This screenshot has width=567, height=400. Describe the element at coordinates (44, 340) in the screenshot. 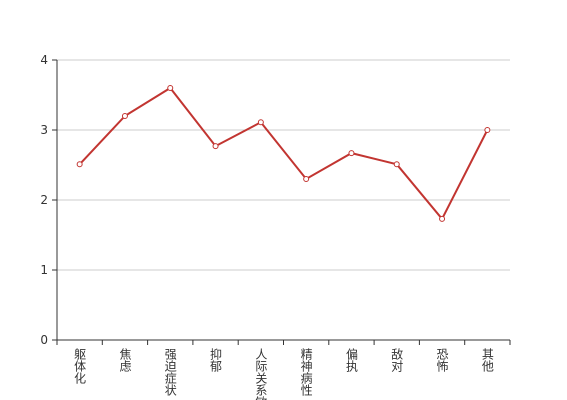

I see `y-tick-label: 0` at that location.